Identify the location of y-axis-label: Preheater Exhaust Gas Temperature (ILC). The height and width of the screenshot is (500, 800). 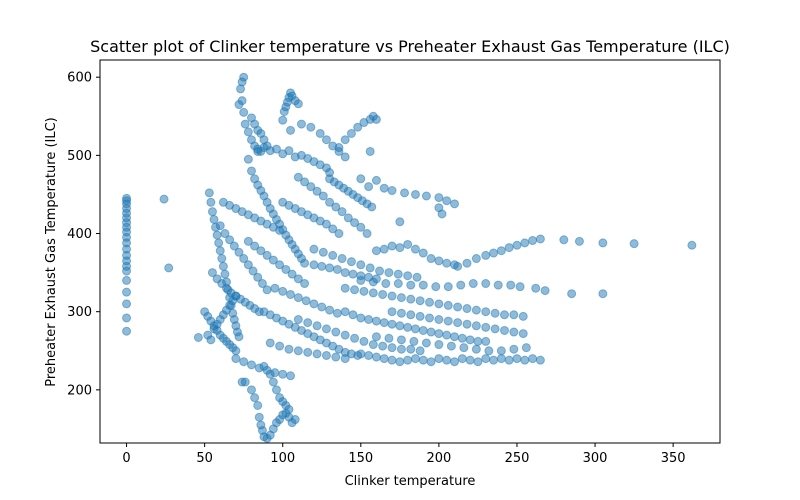
(51, 252).